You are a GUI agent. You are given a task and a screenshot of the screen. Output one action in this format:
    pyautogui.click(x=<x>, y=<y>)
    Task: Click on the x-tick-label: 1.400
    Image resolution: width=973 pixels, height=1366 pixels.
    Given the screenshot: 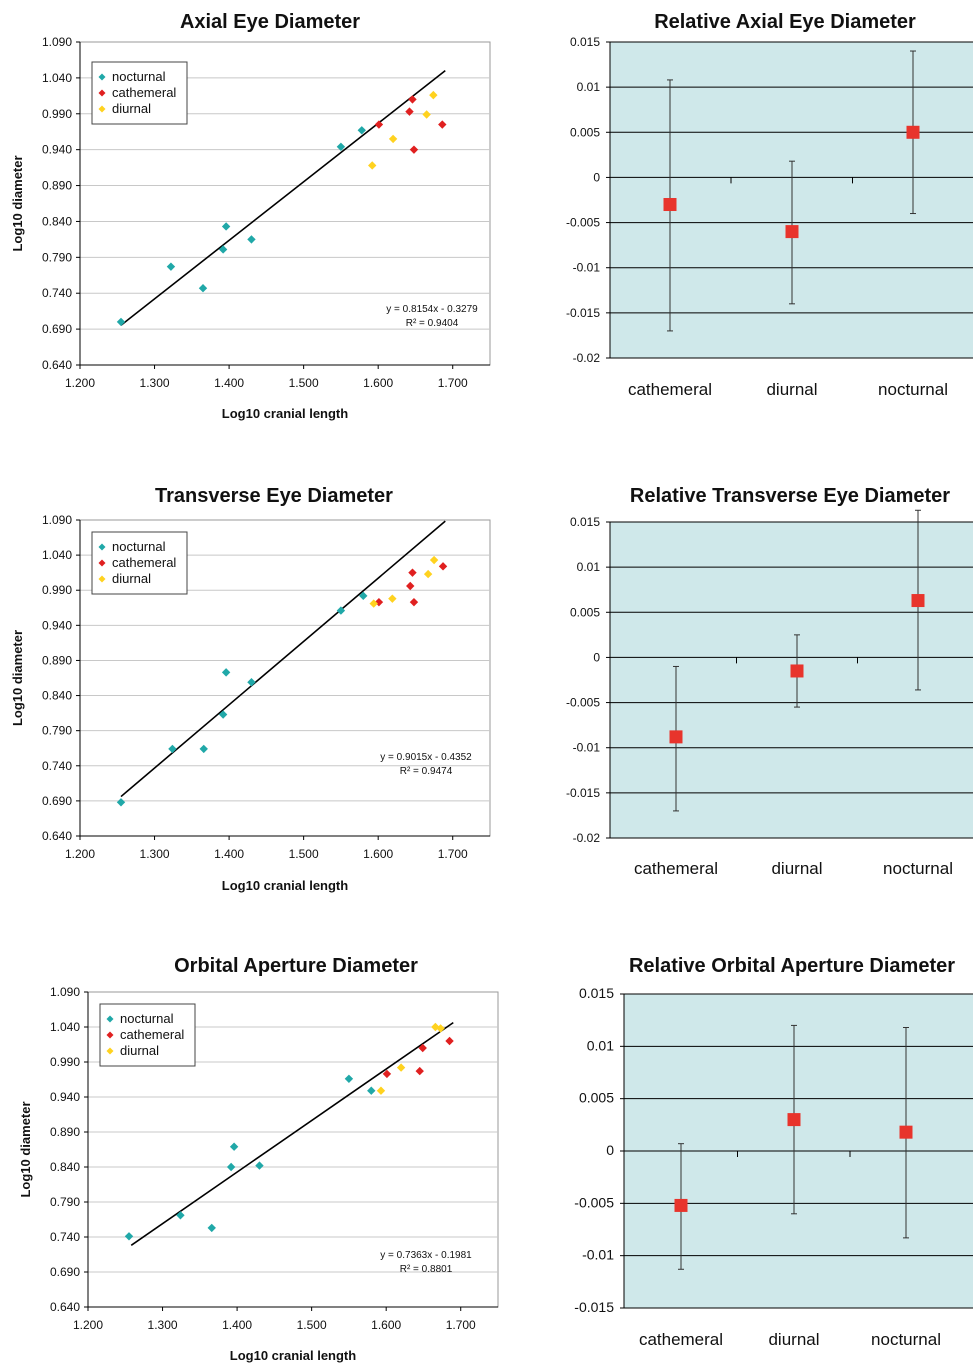 What is the action you would take?
    pyautogui.click(x=229, y=854)
    